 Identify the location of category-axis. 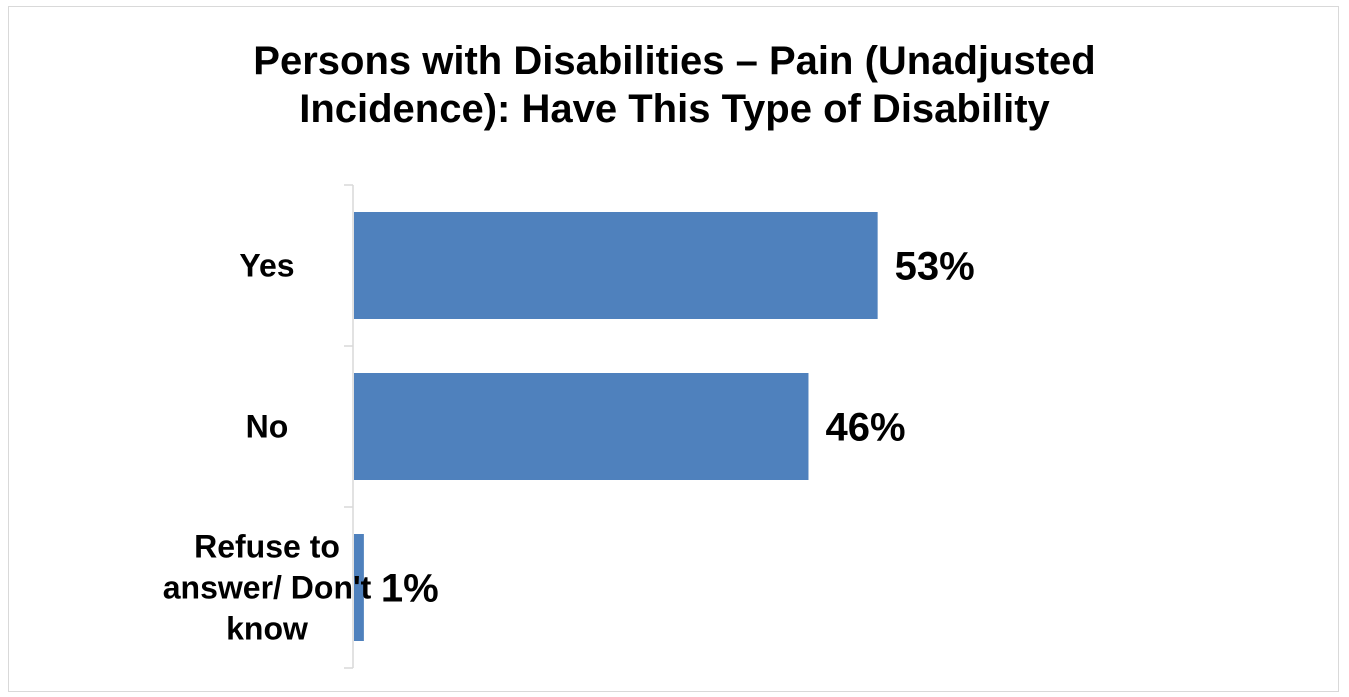
(349, 426).